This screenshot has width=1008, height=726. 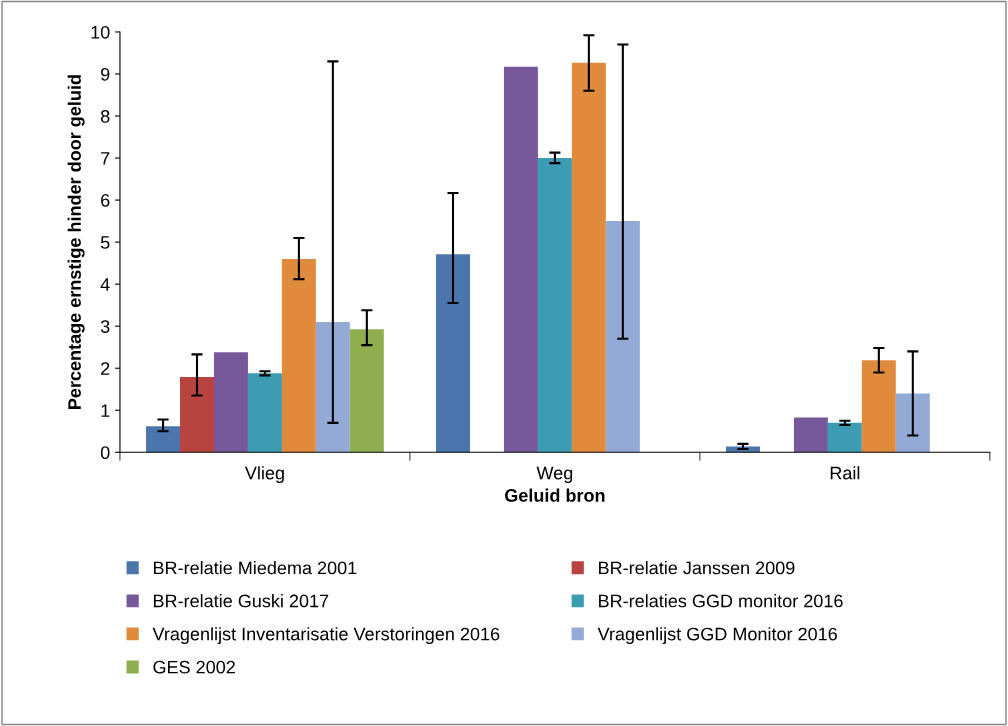 I want to click on y-tick-label: 5, so click(x=105, y=242).